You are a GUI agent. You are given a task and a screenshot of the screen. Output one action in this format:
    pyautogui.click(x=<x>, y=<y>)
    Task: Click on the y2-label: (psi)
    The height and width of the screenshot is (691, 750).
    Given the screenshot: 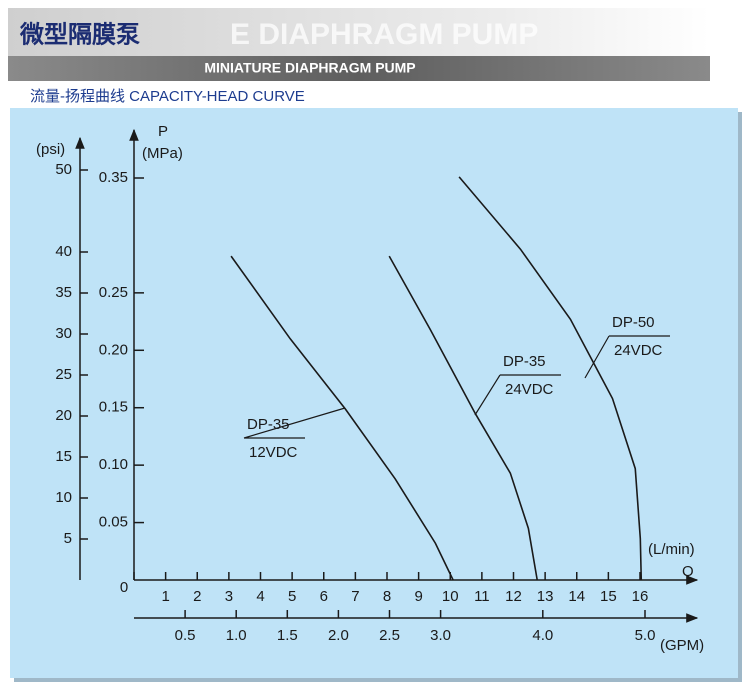 What is the action you would take?
    pyautogui.click(x=50, y=149)
    